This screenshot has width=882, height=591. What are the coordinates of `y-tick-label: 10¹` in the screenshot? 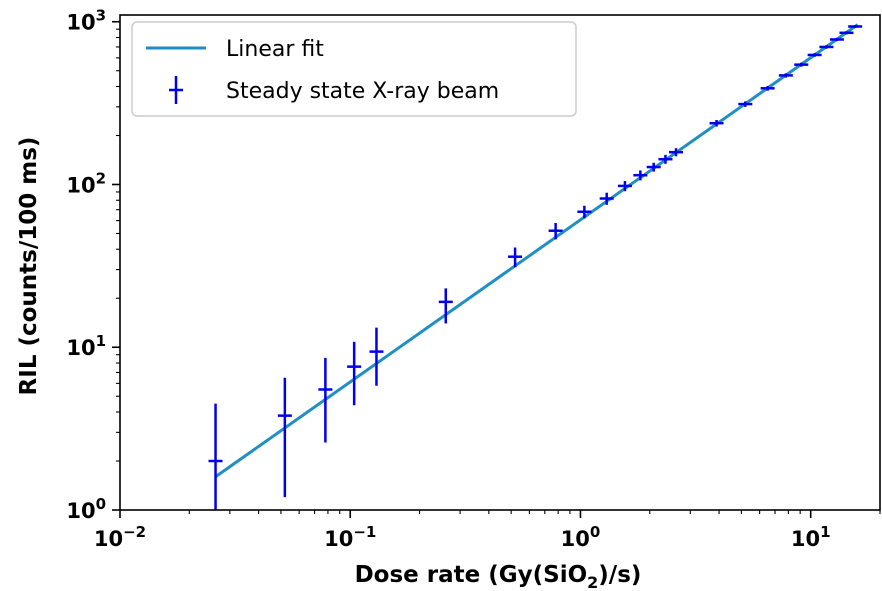 It's located at (86, 346).